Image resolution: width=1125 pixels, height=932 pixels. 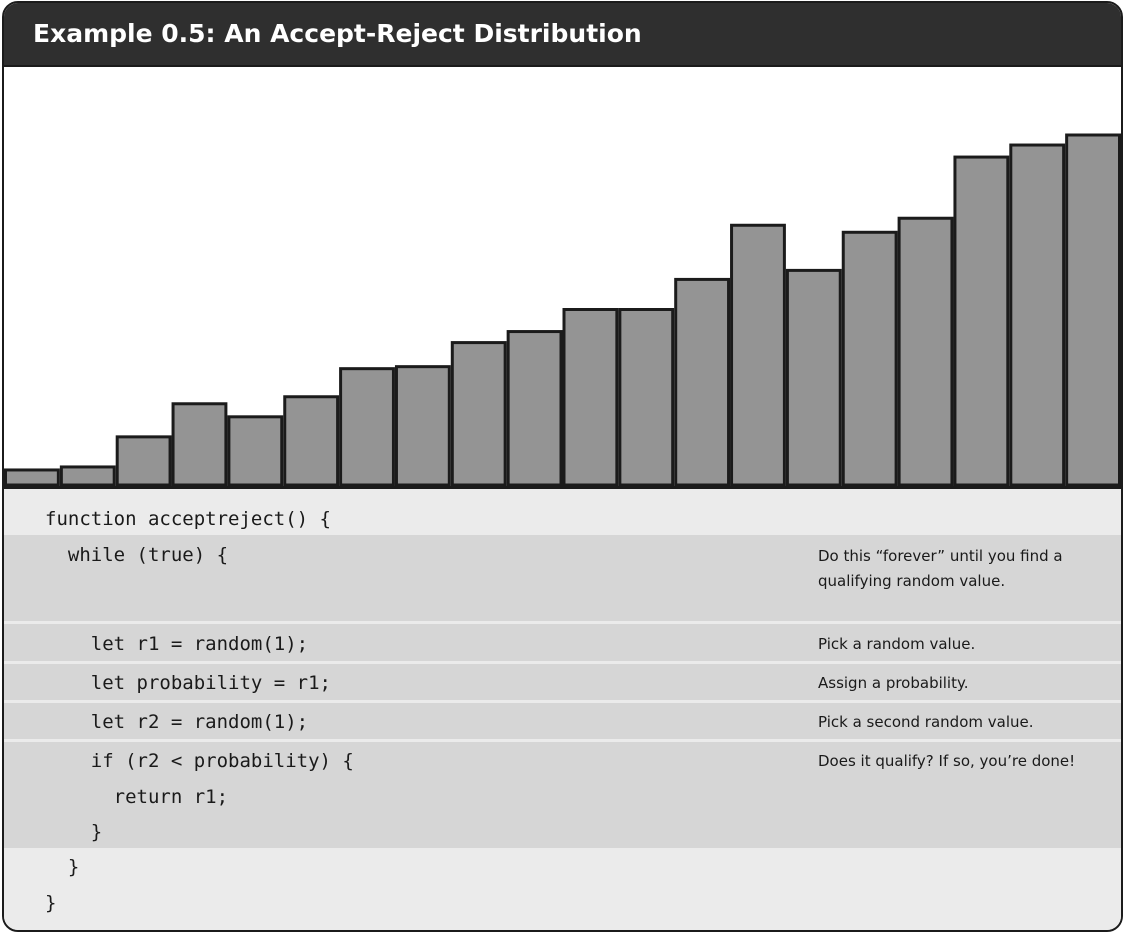 What do you see at coordinates (51, 903) in the screenshot?
I see `code-line-10: }` at bounding box center [51, 903].